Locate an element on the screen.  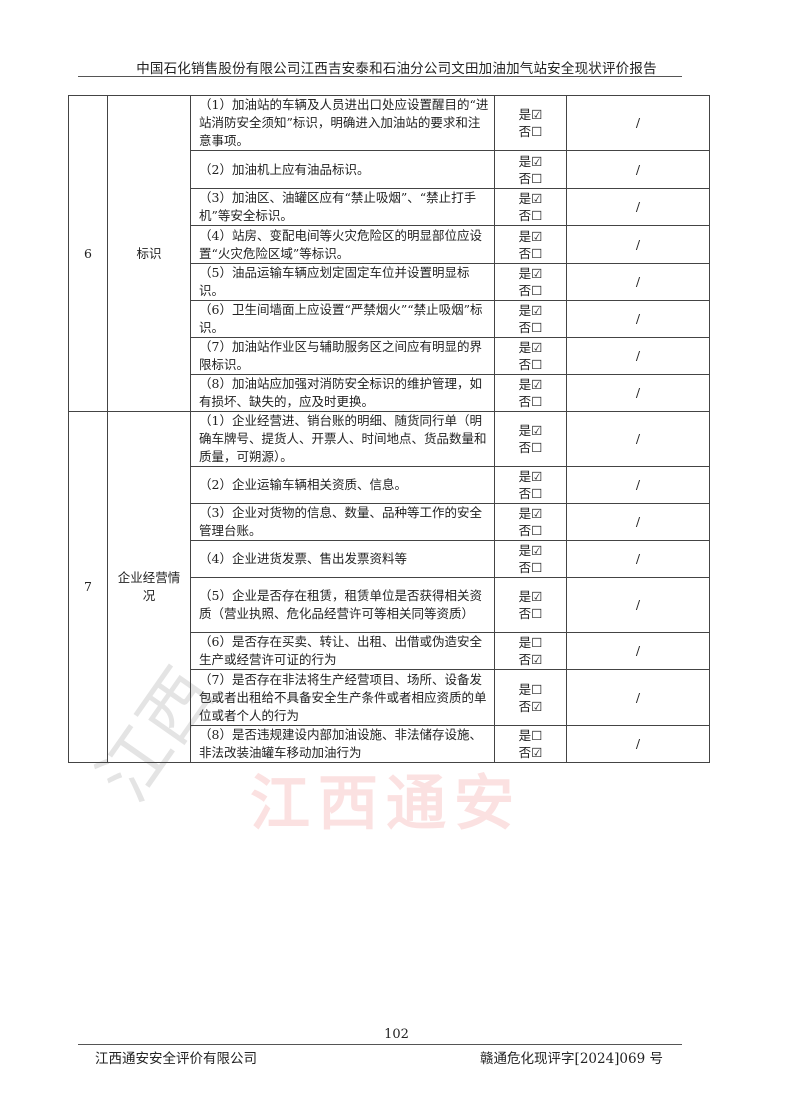
table-row: （4）企业进货发票、售出发票资料等 是☑ 否☐ / is located at coordinates (389, 559).